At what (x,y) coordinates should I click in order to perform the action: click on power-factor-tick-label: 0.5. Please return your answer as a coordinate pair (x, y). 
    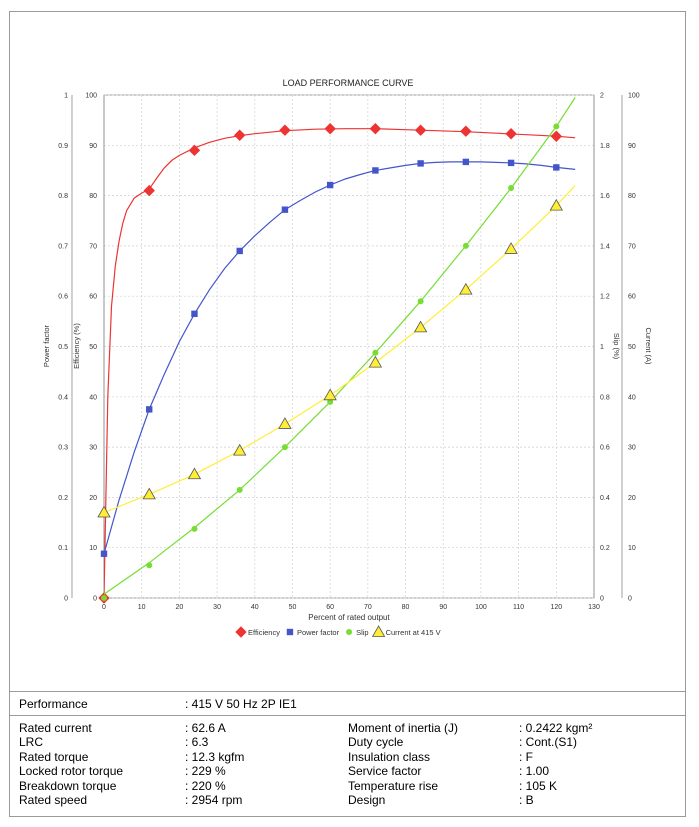
    Looking at the image, I should click on (63, 347).